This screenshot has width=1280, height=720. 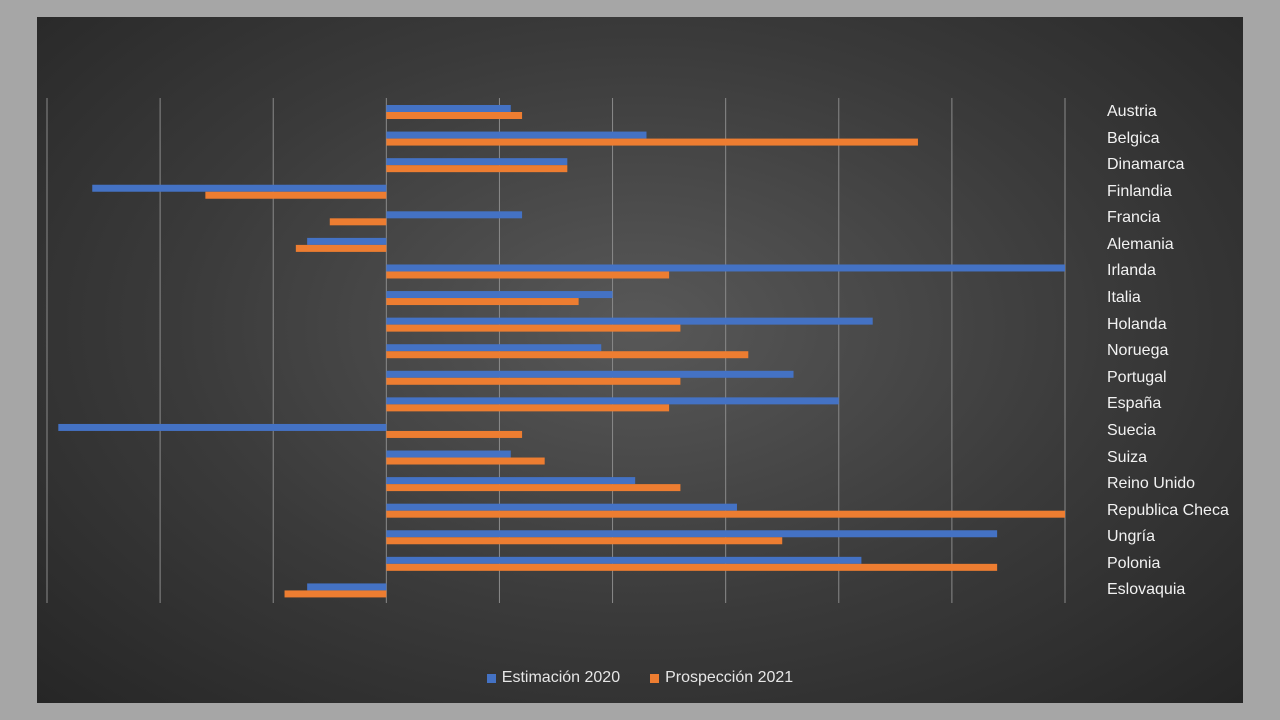 I want to click on category-label: Italia, so click(x=1124, y=298).